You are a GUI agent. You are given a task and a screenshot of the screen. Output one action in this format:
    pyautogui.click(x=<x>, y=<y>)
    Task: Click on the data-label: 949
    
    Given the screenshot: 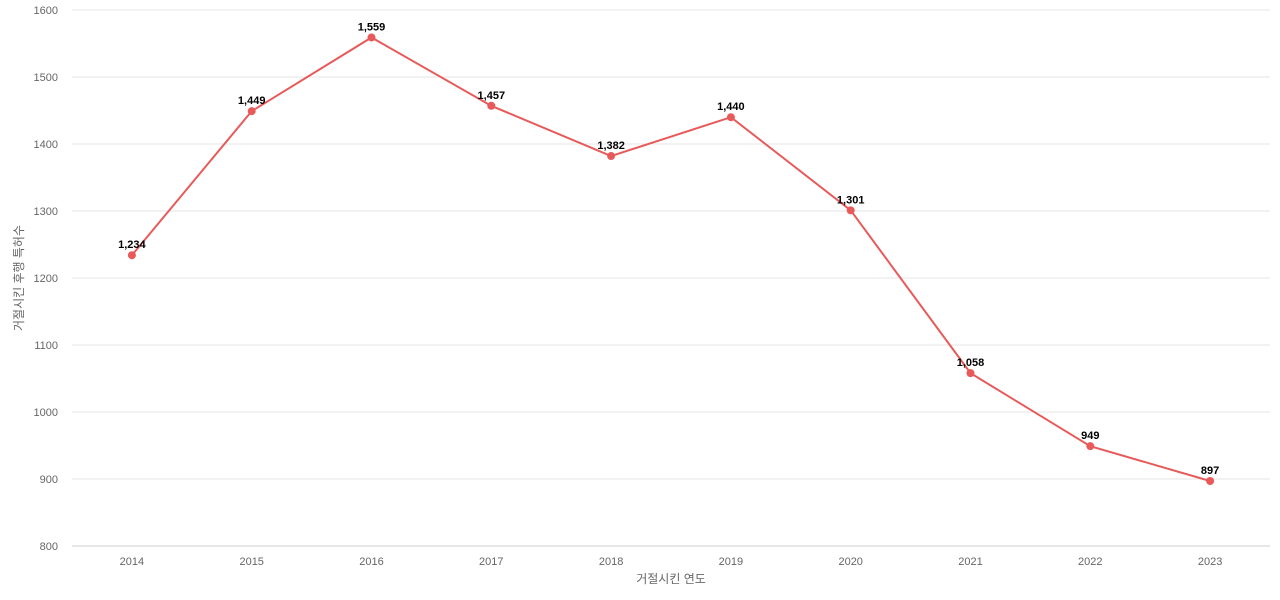 What is the action you would take?
    pyautogui.click(x=1090, y=436)
    